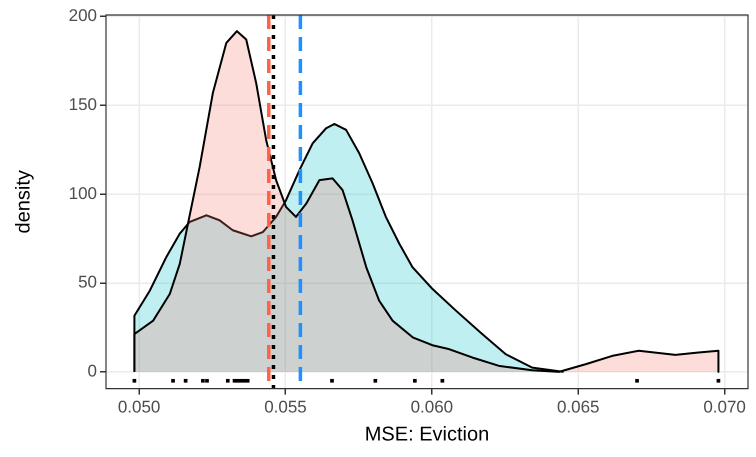 The width and height of the screenshot is (756, 457). What do you see at coordinates (82, 193) in the screenshot?
I see `y-tick-label: 100` at bounding box center [82, 193].